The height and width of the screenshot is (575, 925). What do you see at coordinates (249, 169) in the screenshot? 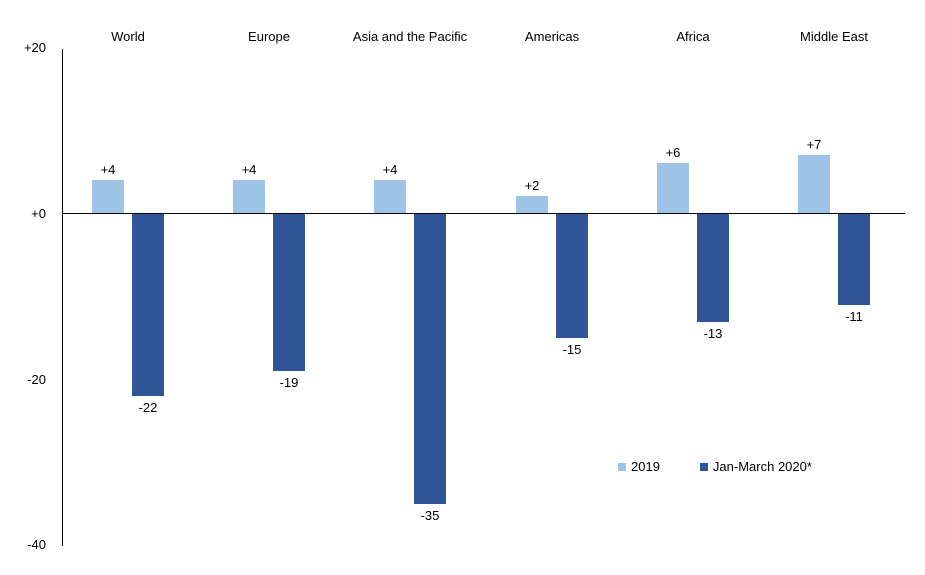
I see `value-label-2019-europe: +4` at bounding box center [249, 169].